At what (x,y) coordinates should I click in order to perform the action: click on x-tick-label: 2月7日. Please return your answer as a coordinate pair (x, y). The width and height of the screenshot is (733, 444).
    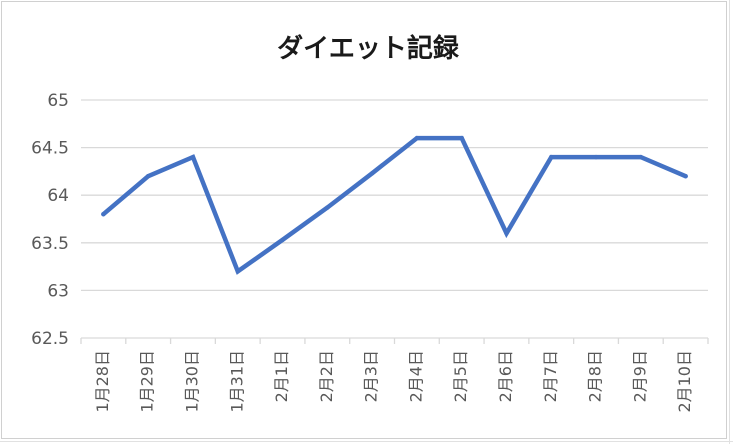
    Looking at the image, I should click on (550, 376).